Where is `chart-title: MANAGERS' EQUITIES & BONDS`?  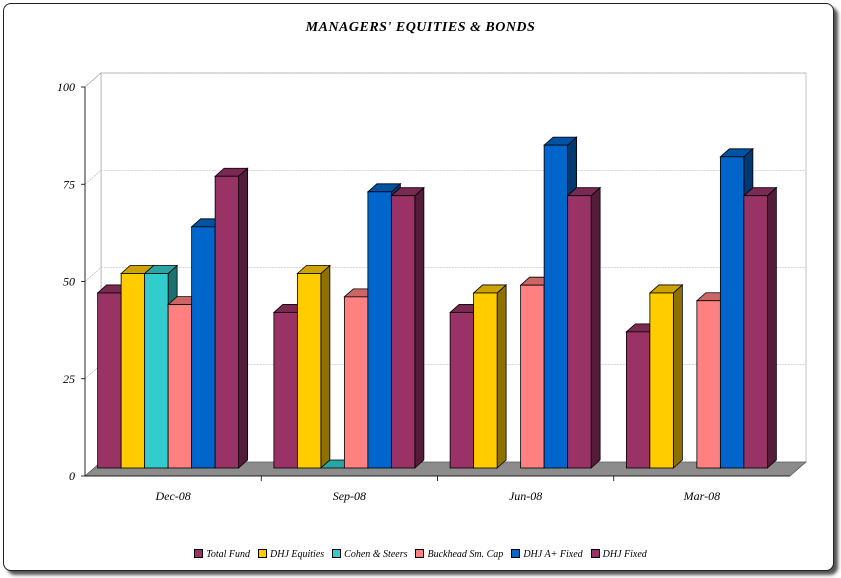 chart-title: MANAGERS' EQUITIES & BONDS is located at coordinates (420, 27).